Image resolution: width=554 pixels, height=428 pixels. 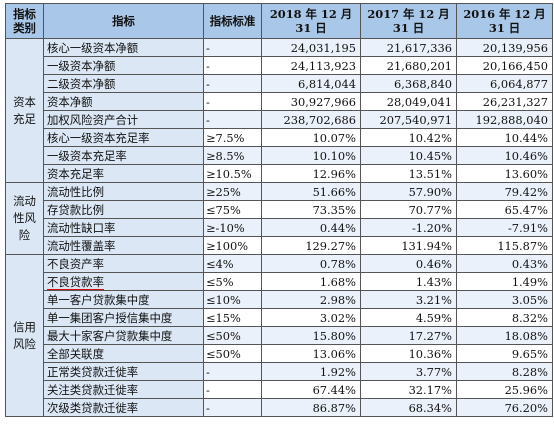 What do you see at coordinates (408, 389) in the screenshot?
I see `value-2017-cell: 32.17%` at bounding box center [408, 389].